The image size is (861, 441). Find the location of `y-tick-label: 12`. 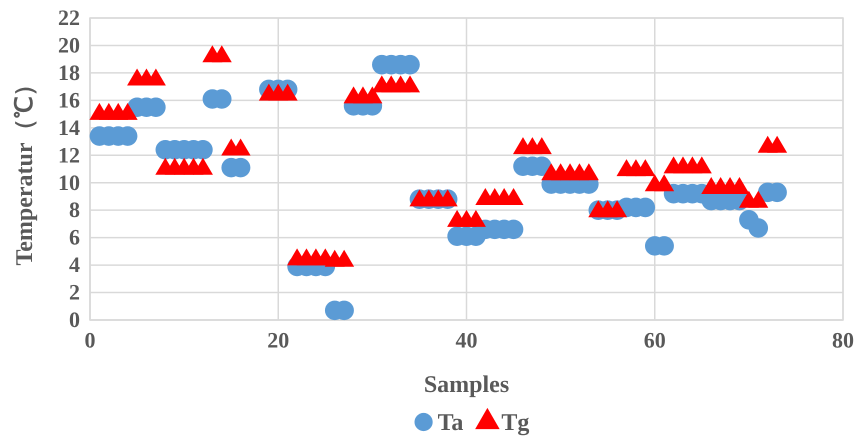

y-tick-label: 12 is located at coordinates (69, 155).